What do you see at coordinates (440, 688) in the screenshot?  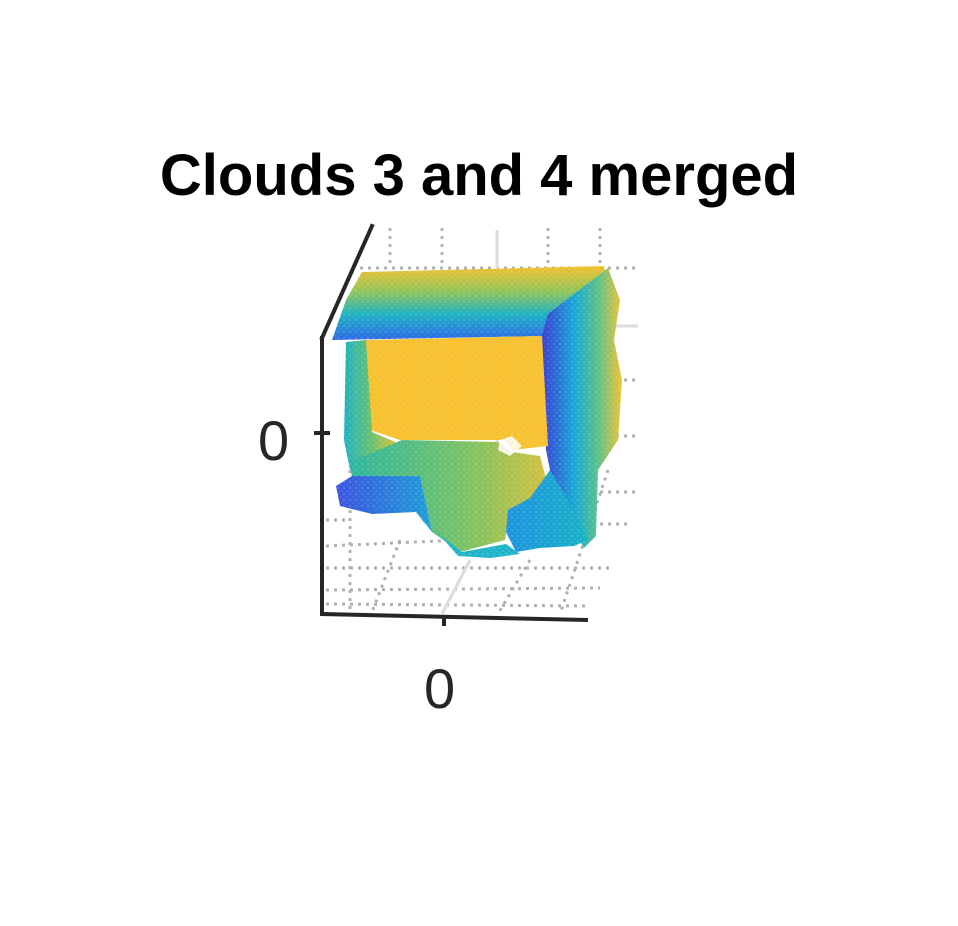 I see `x-tick-label: 0` at bounding box center [440, 688].